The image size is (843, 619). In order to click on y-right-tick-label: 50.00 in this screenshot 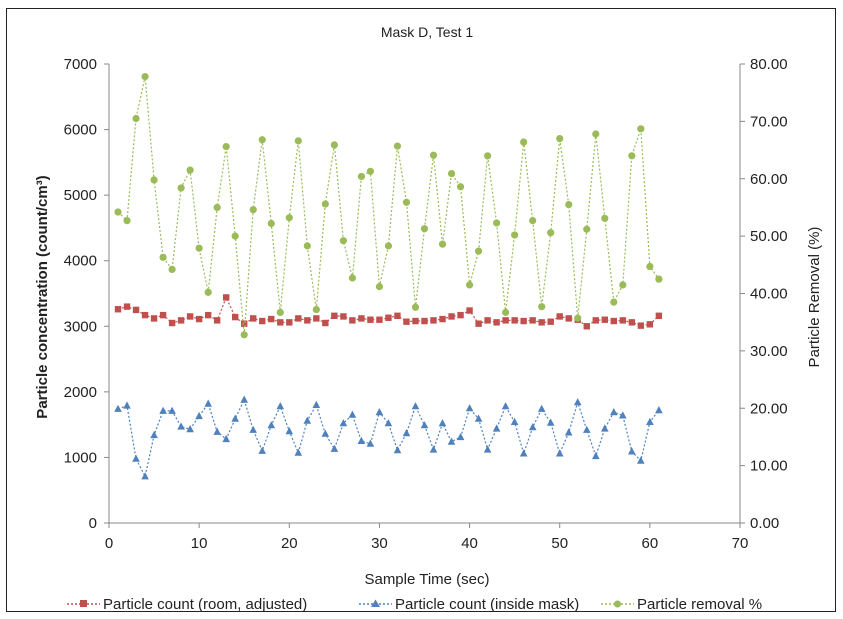, I will do `click(769, 236)`.